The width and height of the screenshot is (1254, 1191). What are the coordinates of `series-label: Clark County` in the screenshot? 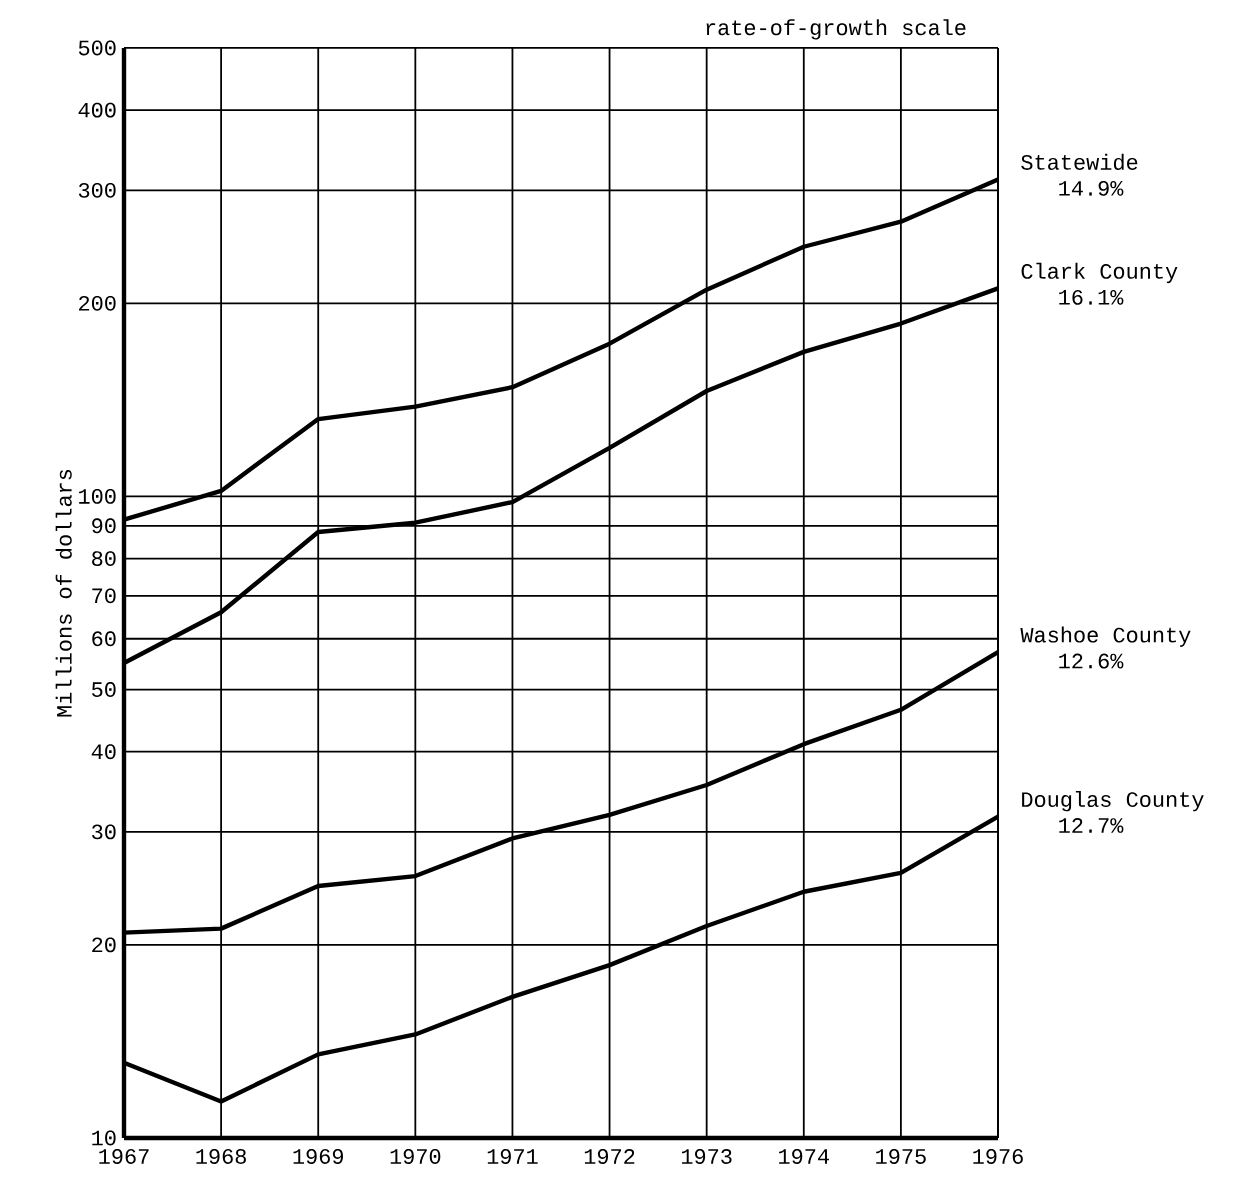 It's located at (1099, 273).